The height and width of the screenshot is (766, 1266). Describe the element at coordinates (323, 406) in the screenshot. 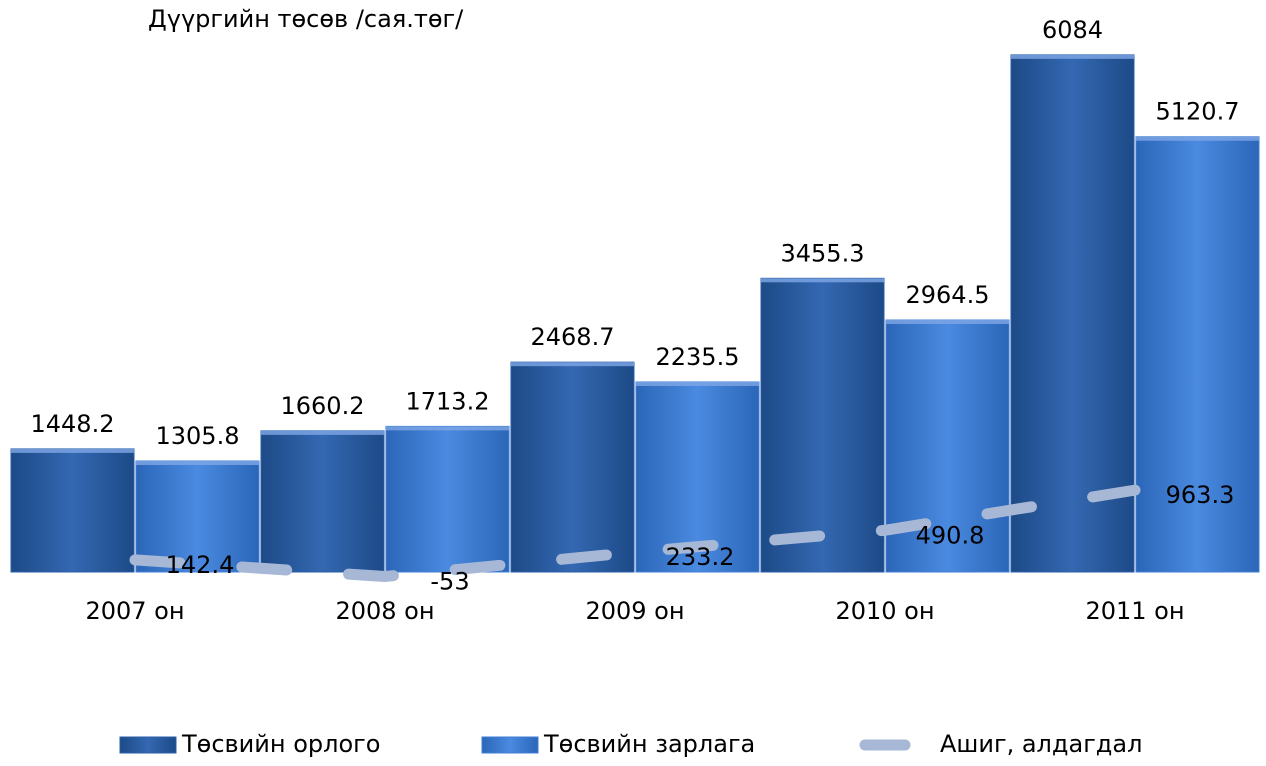

I see `data-label: 1660.2` at that location.